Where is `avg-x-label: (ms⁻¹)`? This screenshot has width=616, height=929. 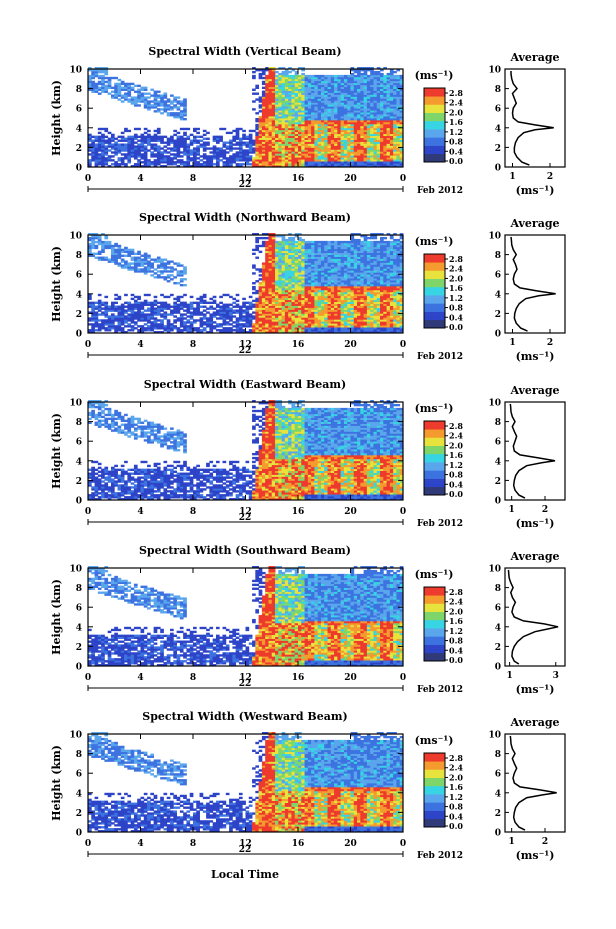
avg-x-label: (ms⁻¹) is located at coordinates (535, 190).